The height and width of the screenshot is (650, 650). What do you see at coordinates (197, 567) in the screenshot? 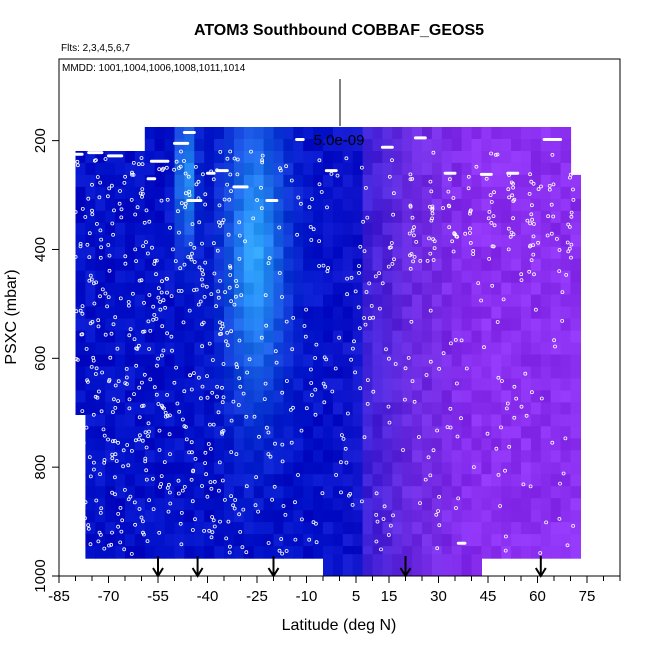
I see `flight-arrow` at bounding box center [197, 567].